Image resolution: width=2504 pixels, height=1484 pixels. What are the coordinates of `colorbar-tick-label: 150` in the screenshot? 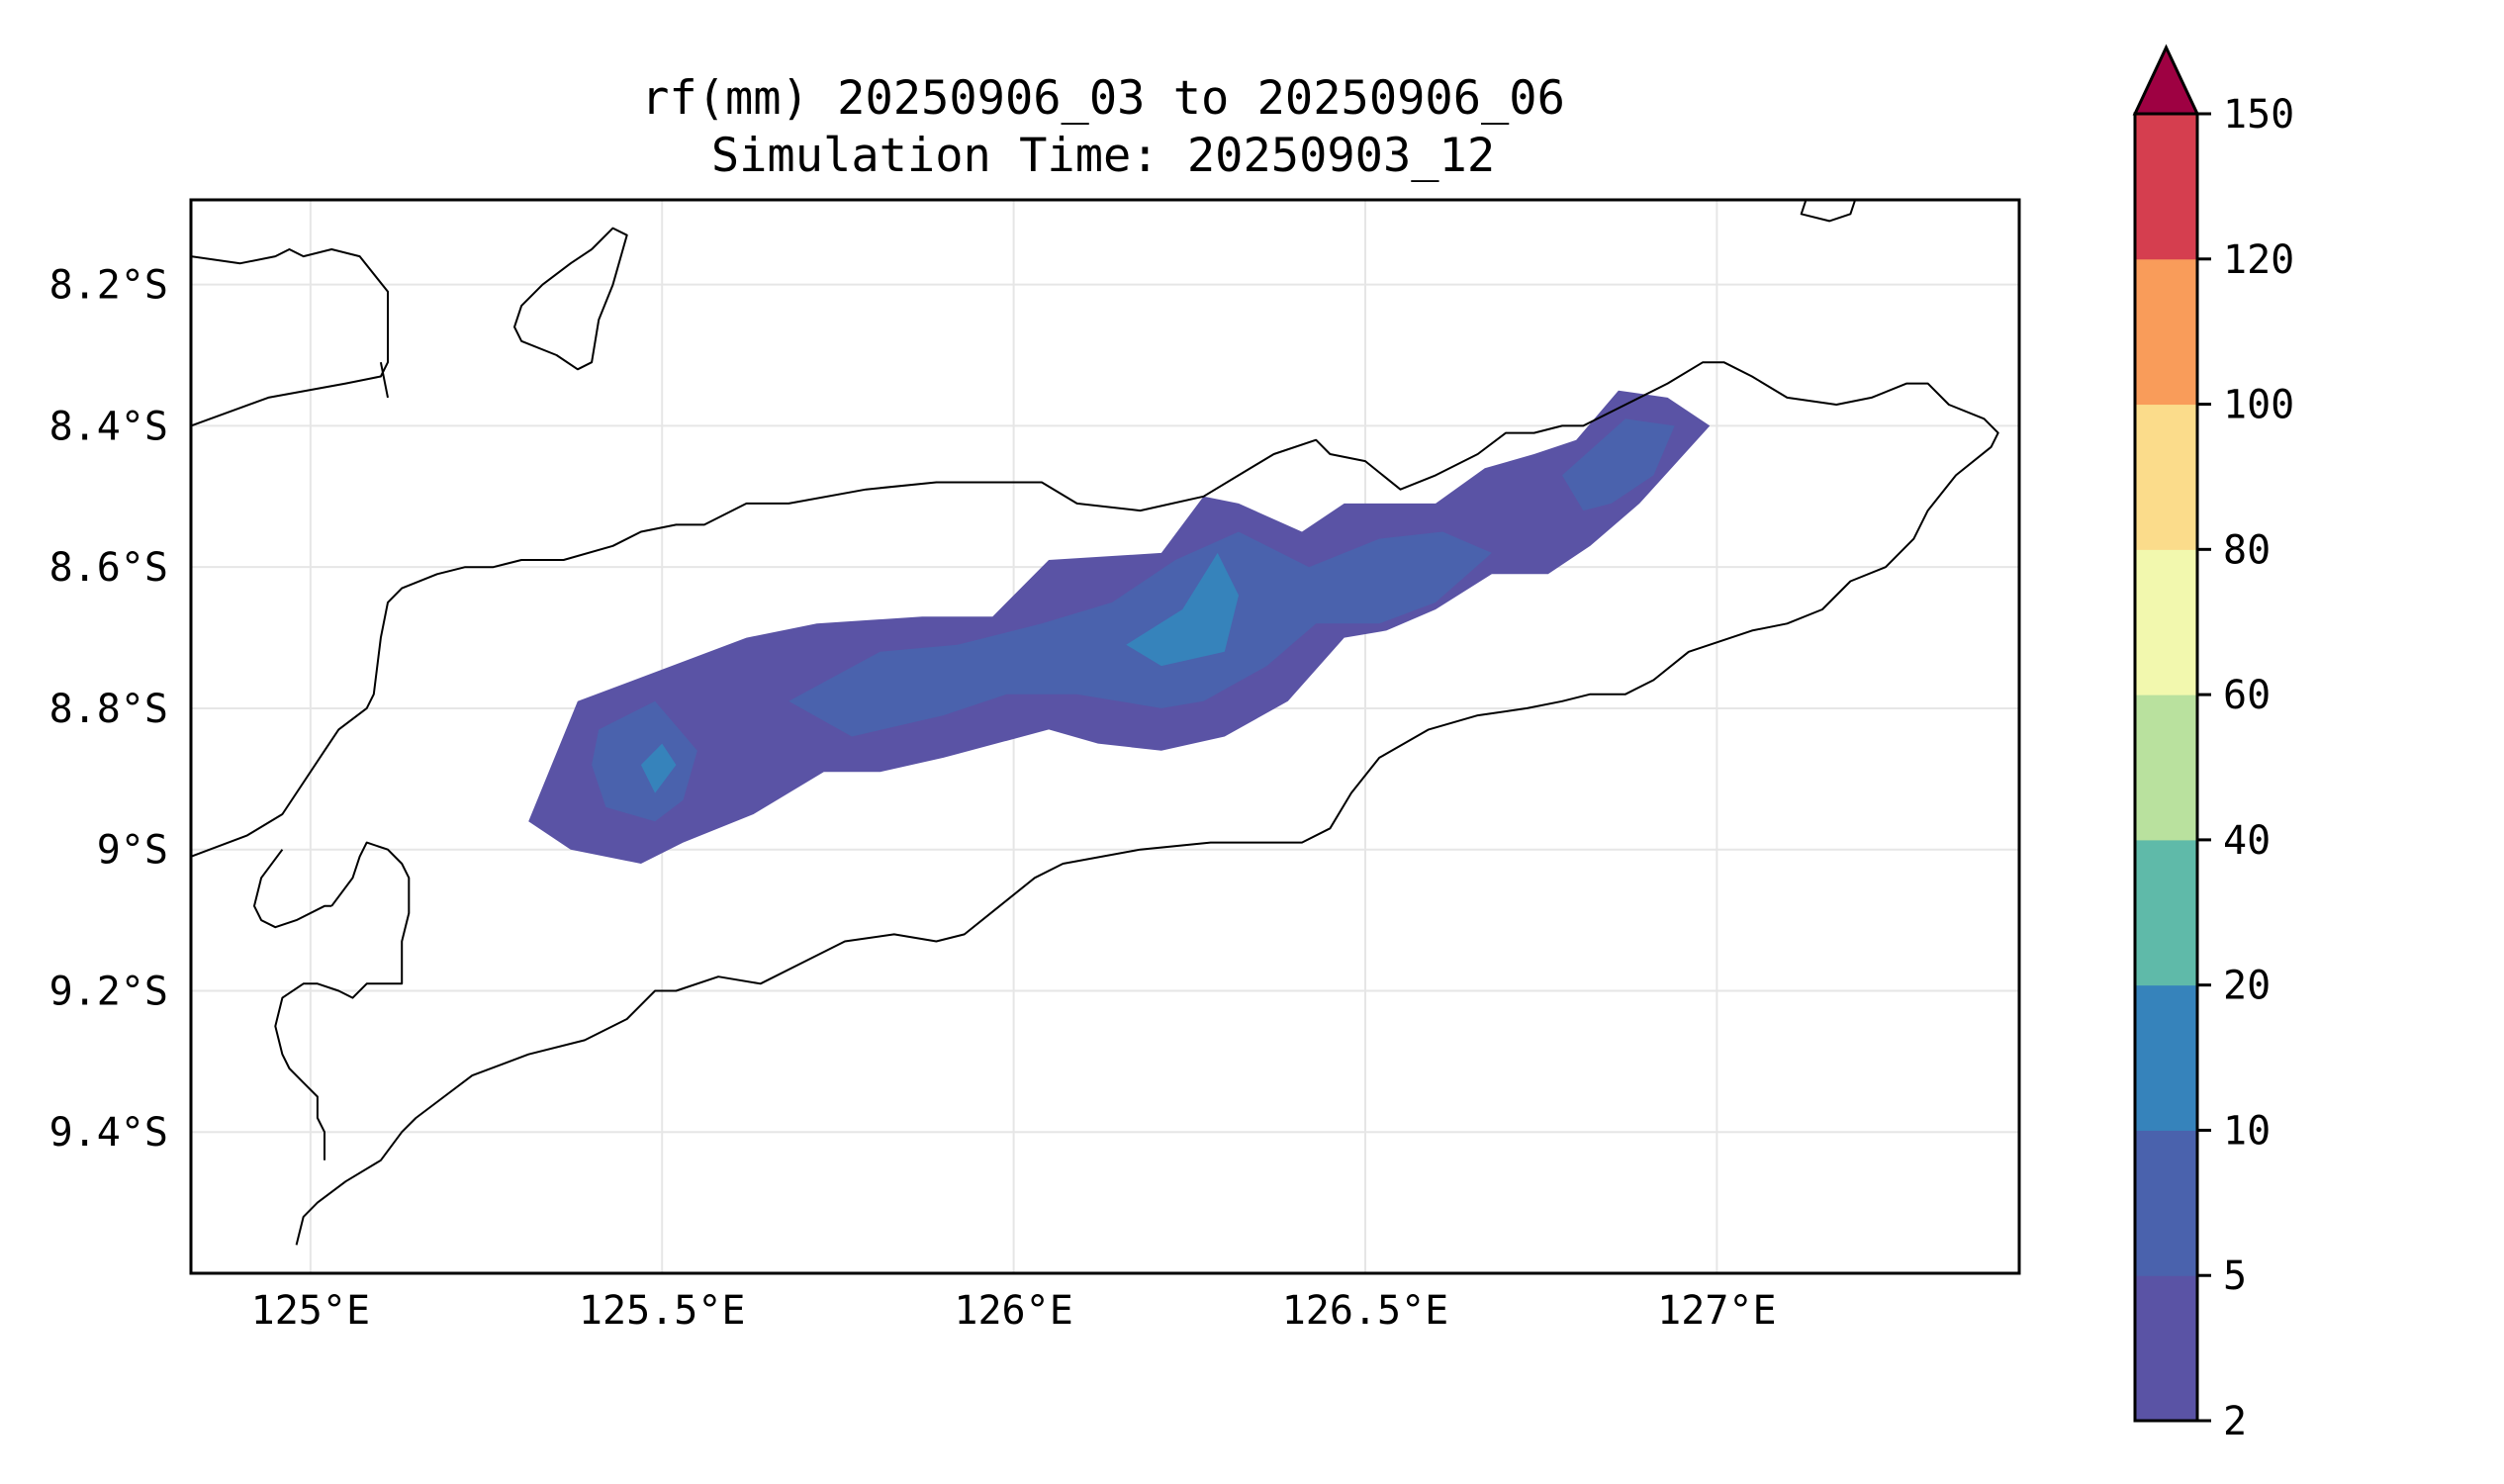 It's located at (2258, 115).